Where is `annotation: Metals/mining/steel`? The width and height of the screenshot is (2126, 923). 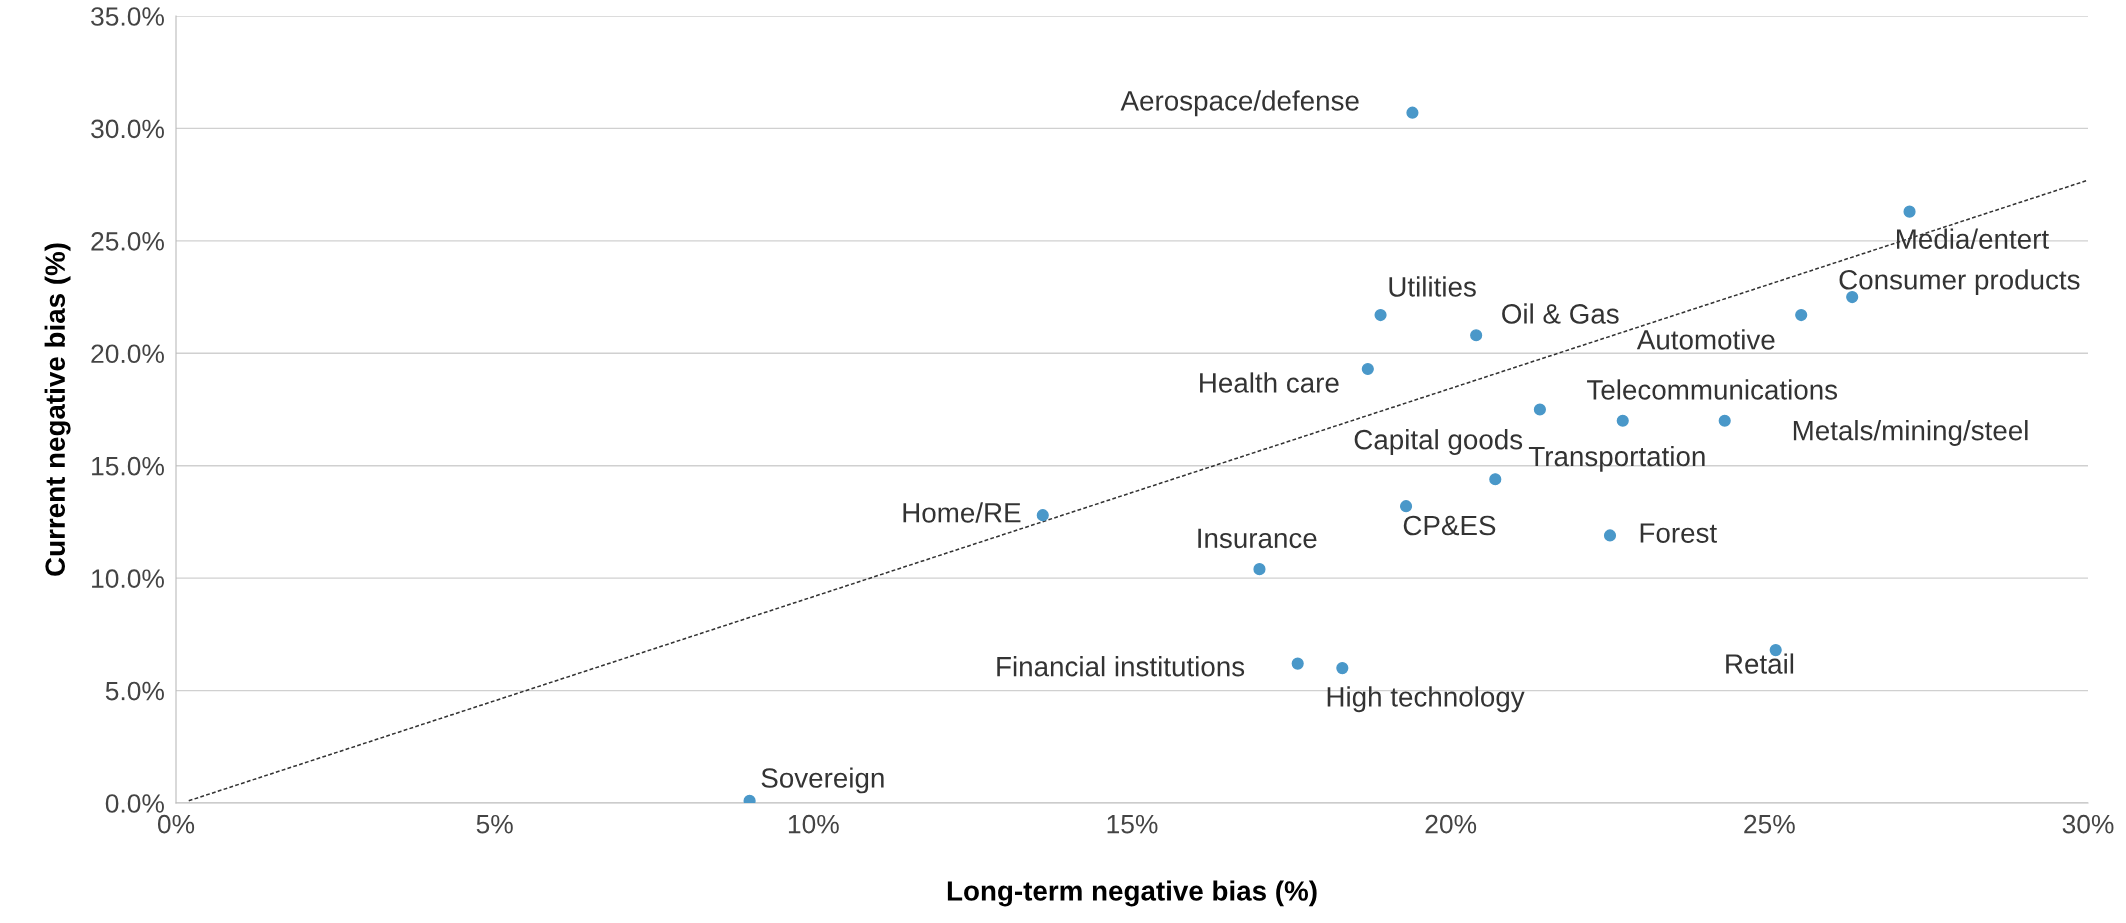 annotation: Metals/mining/steel is located at coordinates (1910, 433).